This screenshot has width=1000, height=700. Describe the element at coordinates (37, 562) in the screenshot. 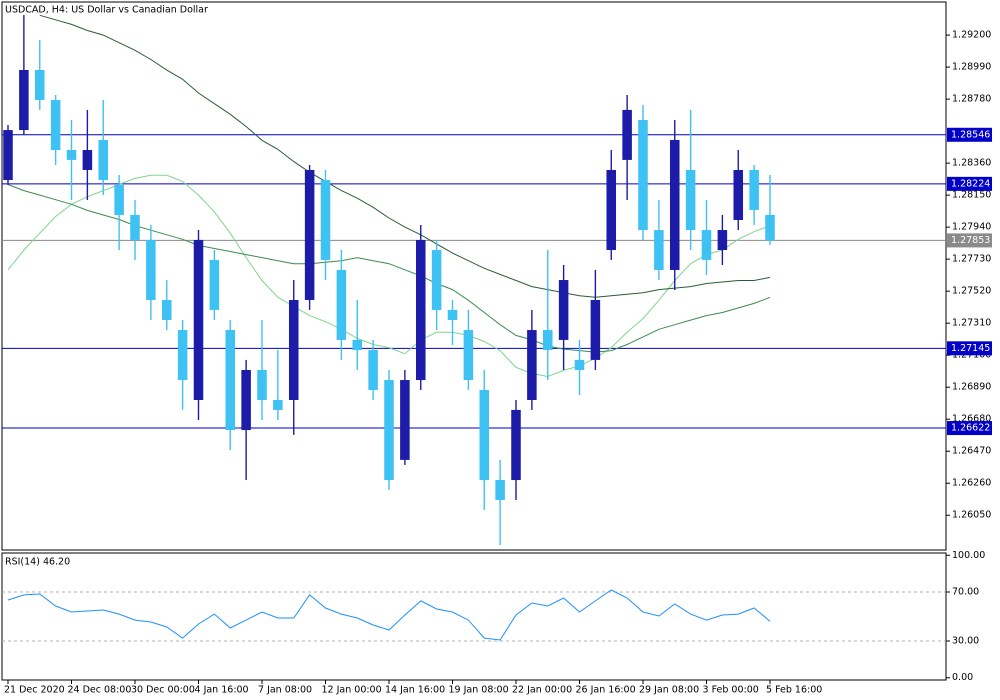

I see `rsi-title: RSI(14) 46.20` at that location.